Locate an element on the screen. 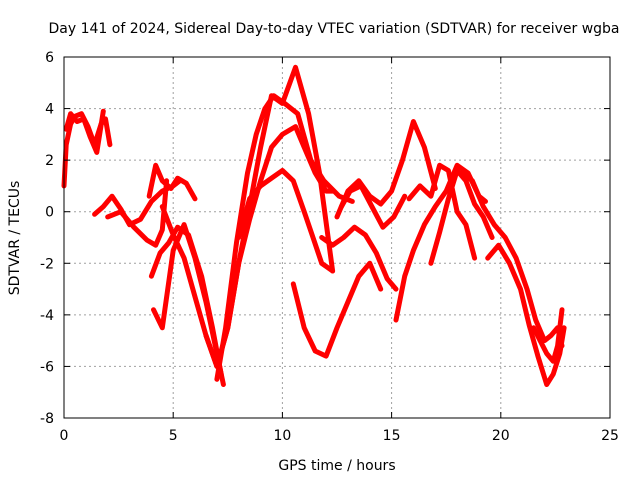 This screenshot has width=640, height=480. y-tick-label: 6 is located at coordinates (49, 58).